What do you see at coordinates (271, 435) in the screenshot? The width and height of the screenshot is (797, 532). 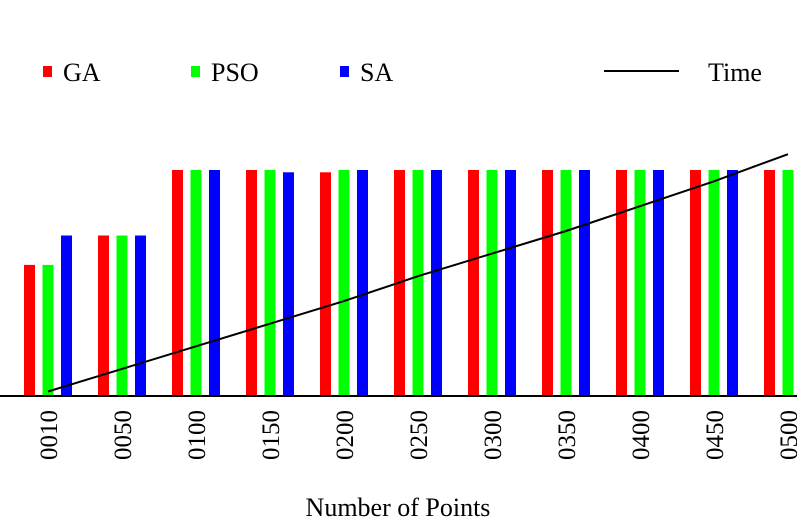 I see `x-tick-label: 0150` at bounding box center [271, 435].